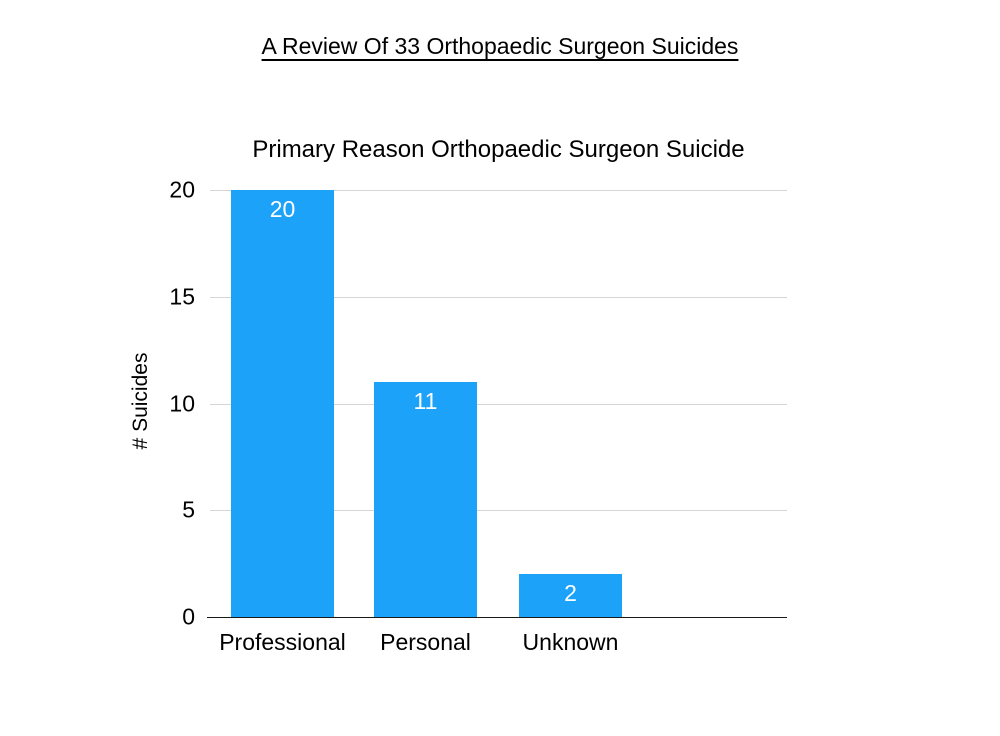  Describe the element at coordinates (425, 499) in the screenshot. I see `bar-personal: 11` at that location.